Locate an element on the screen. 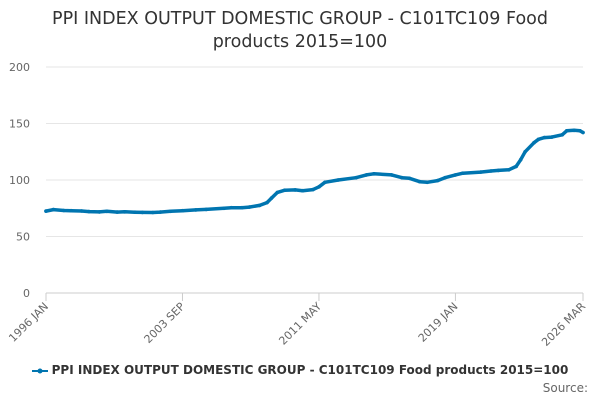 The width and height of the screenshot is (600, 400). source-credit: Source: is located at coordinates (565, 388).